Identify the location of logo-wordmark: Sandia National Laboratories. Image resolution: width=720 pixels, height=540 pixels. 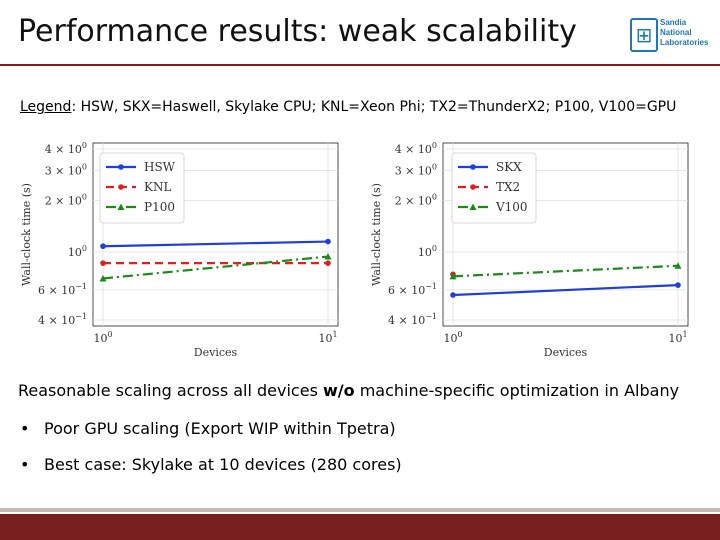
(684, 32).